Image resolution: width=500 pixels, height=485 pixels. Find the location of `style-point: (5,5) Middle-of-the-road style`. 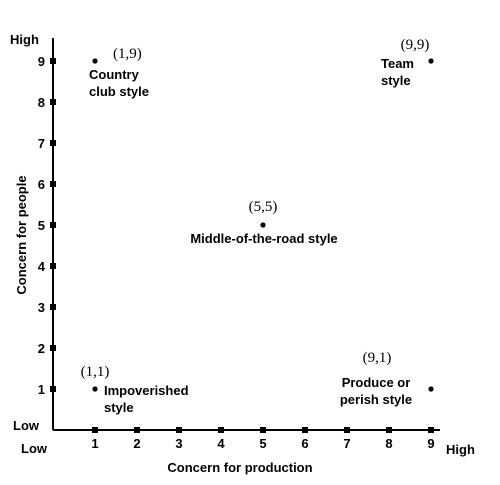

style-point: (5,5) Middle-of-the-road style is located at coordinates (263, 222).